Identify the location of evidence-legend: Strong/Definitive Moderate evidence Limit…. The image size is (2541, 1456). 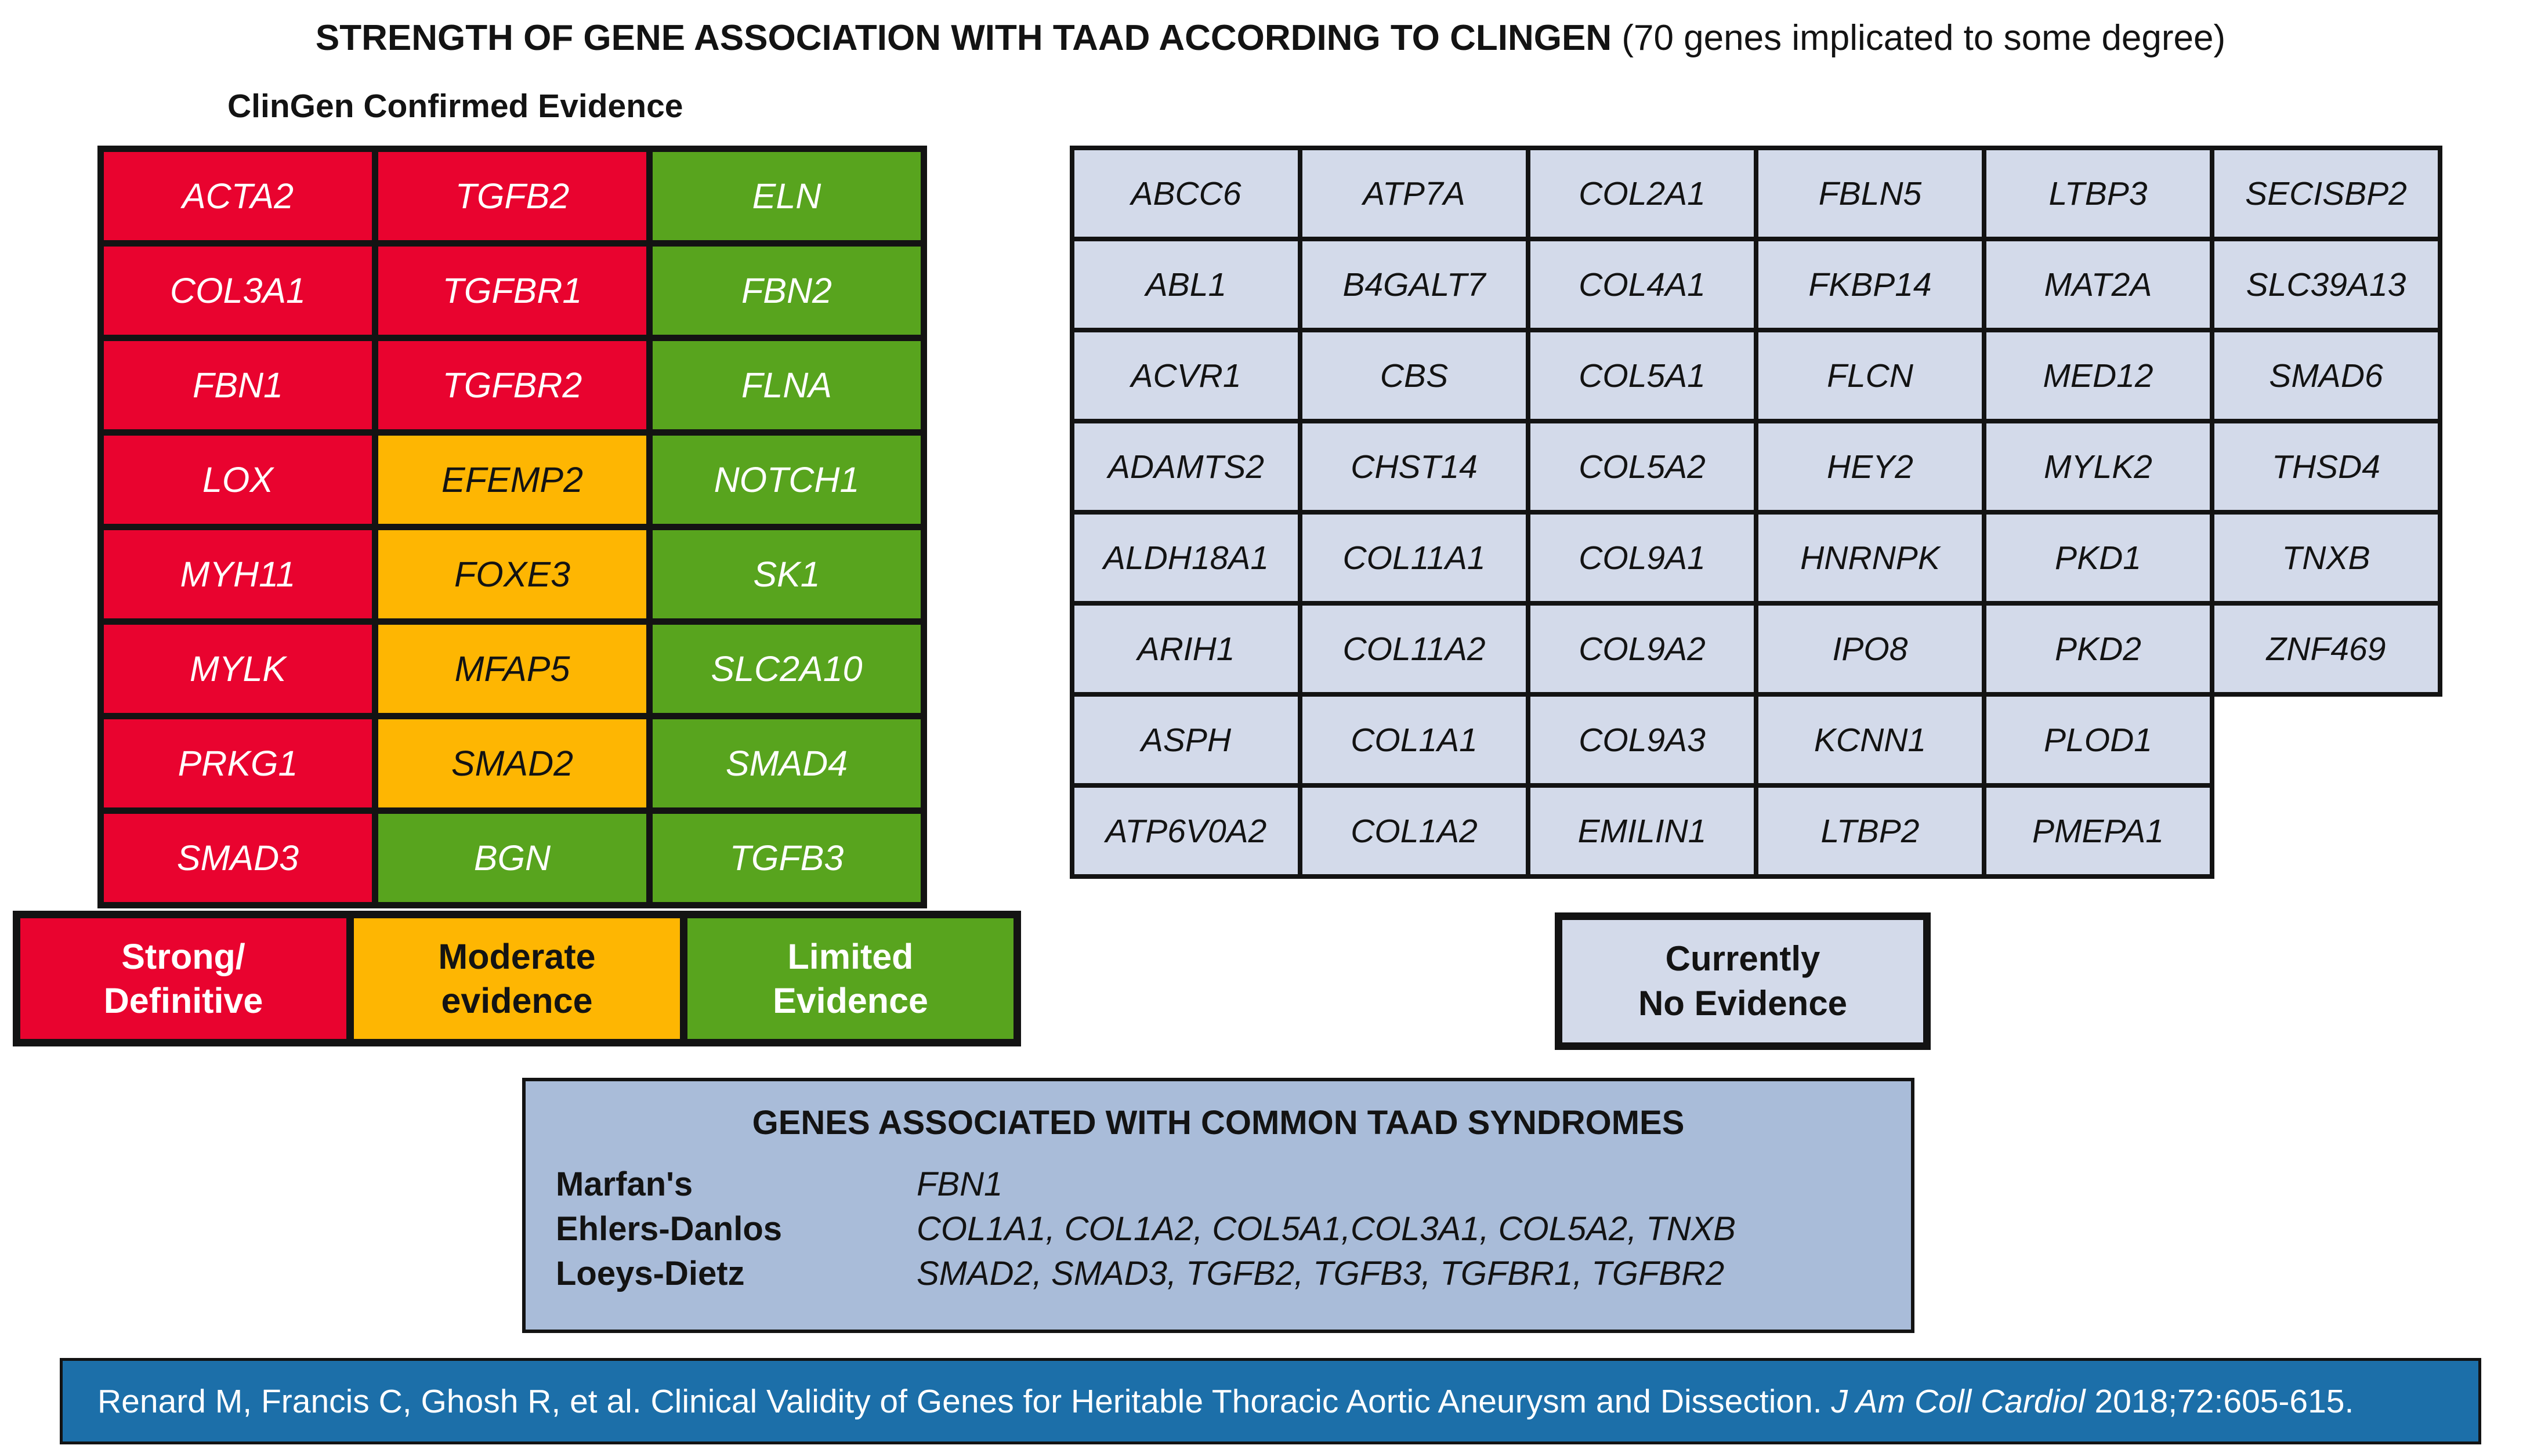
(517, 978).